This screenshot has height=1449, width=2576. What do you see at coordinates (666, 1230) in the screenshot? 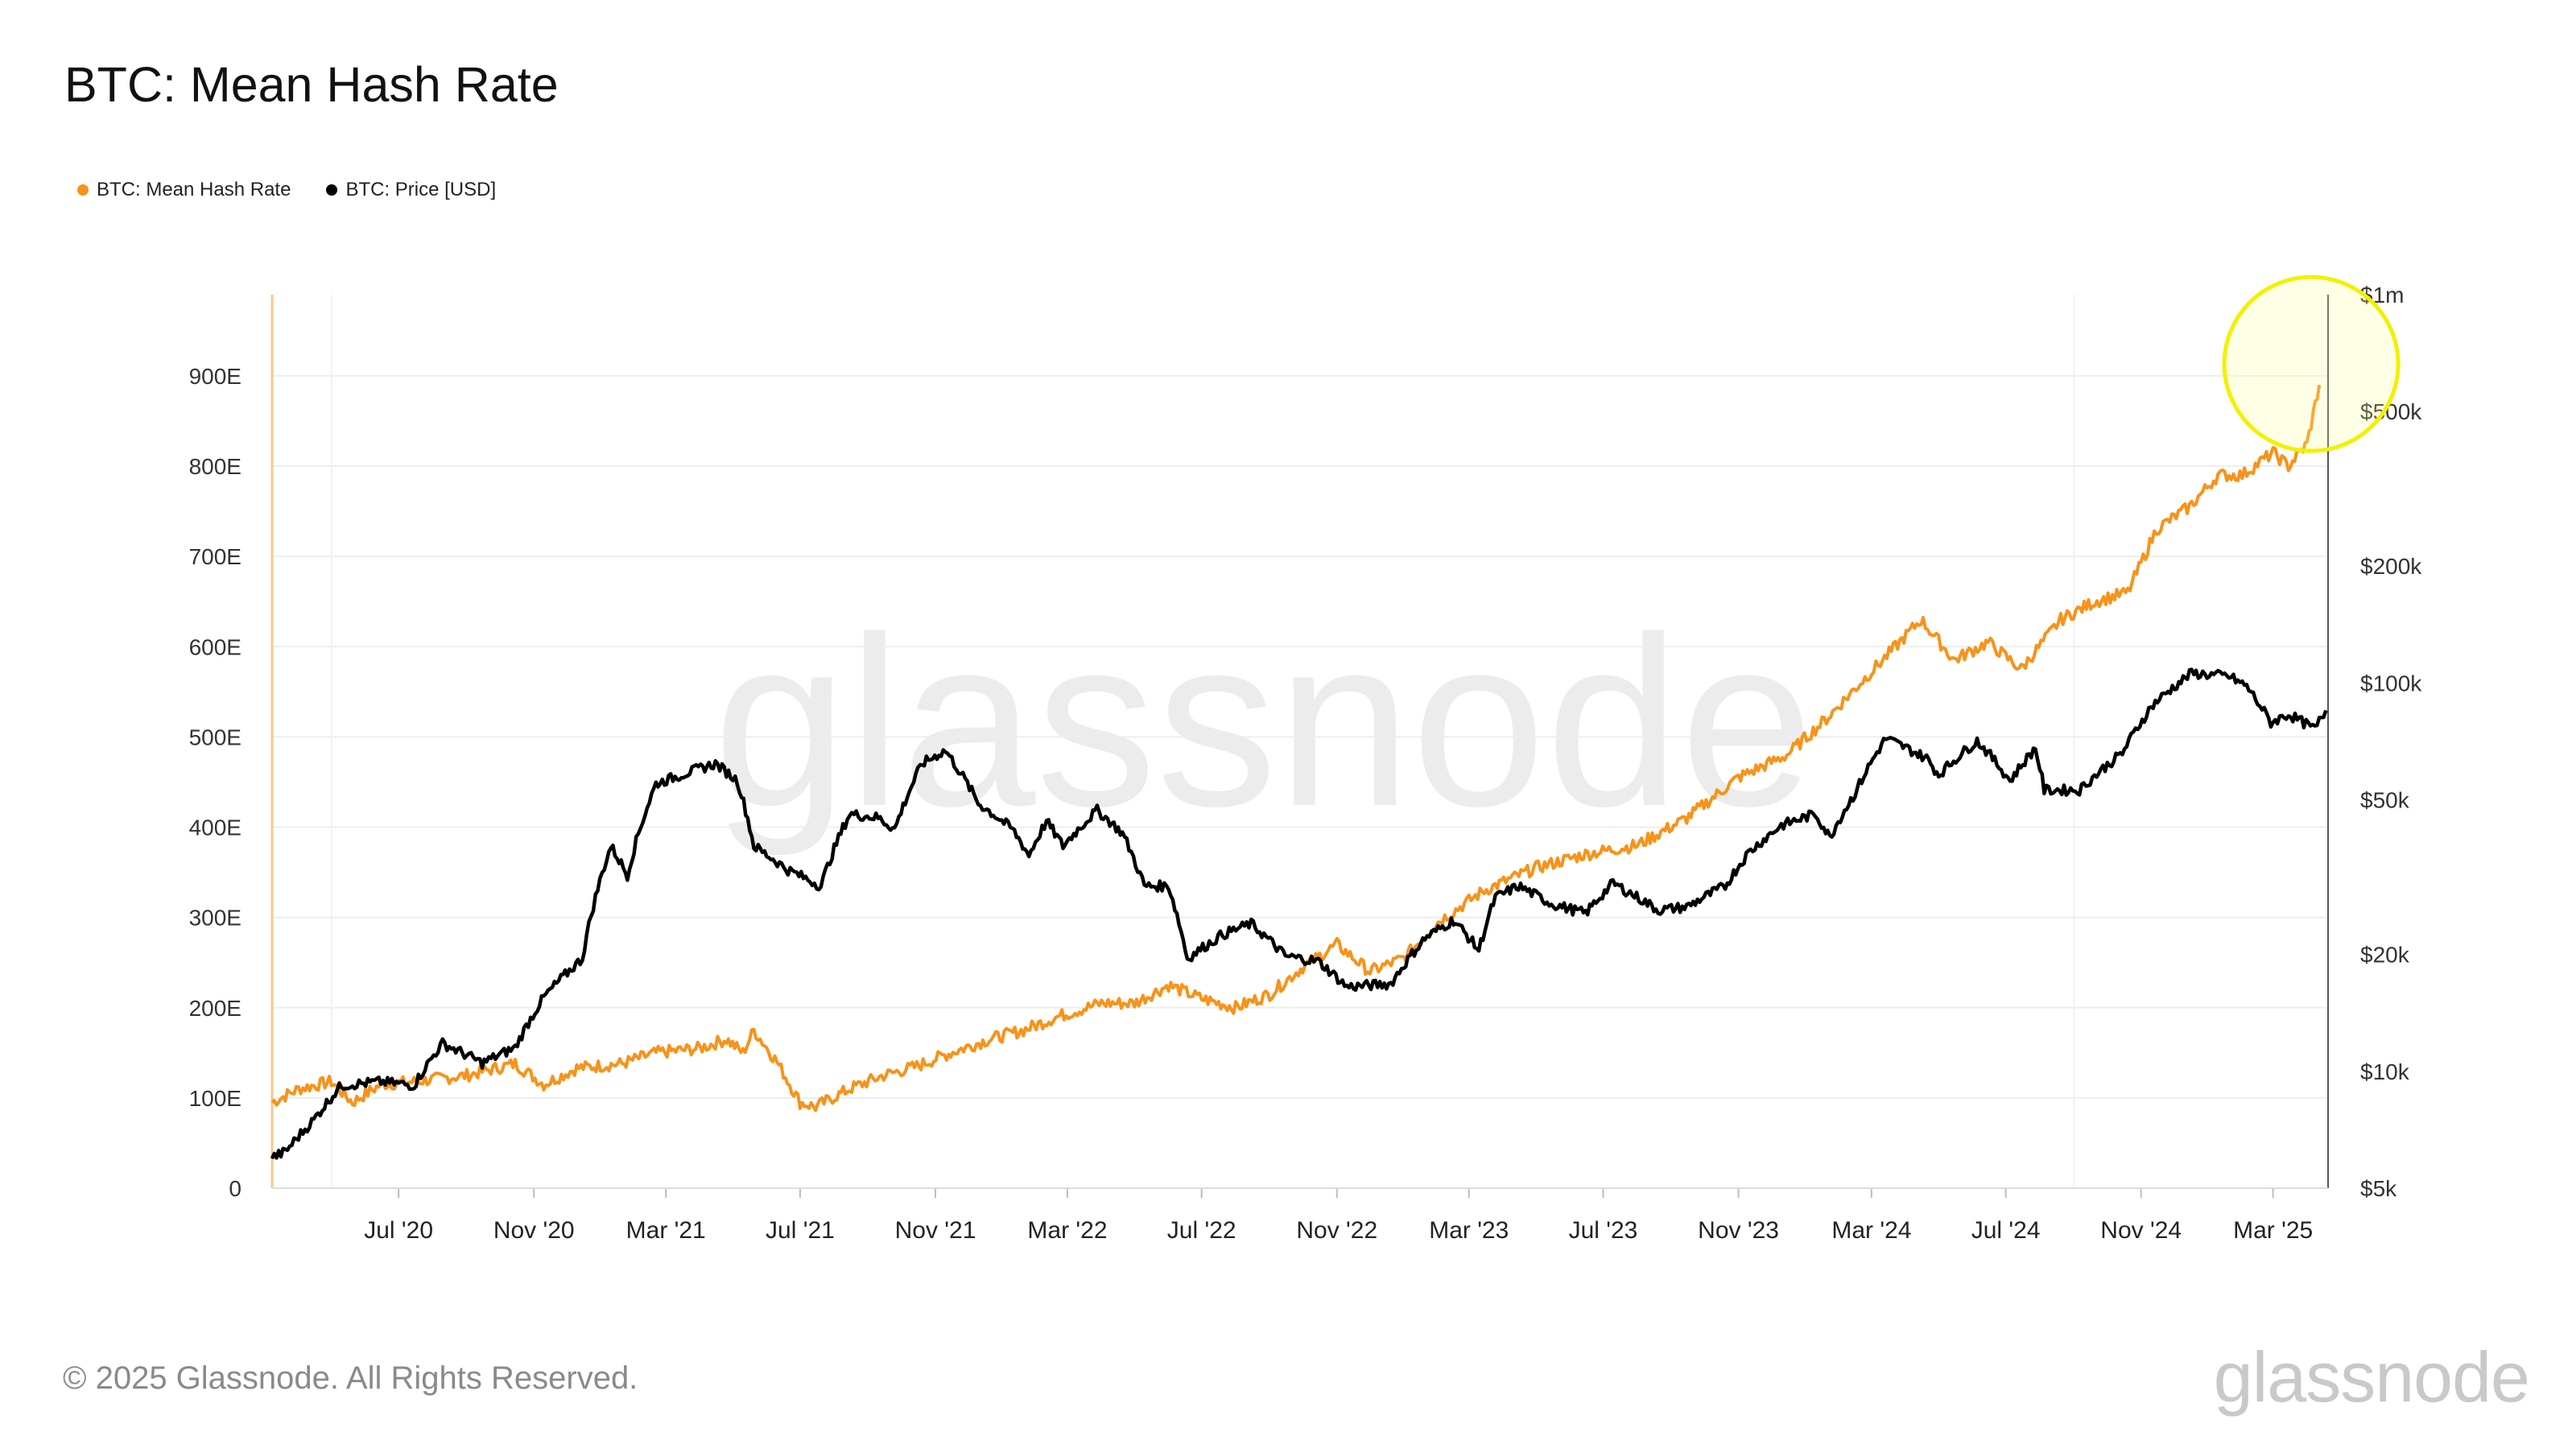
I see `x-tick-label: Mar '21` at bounding box center [666, 1230].